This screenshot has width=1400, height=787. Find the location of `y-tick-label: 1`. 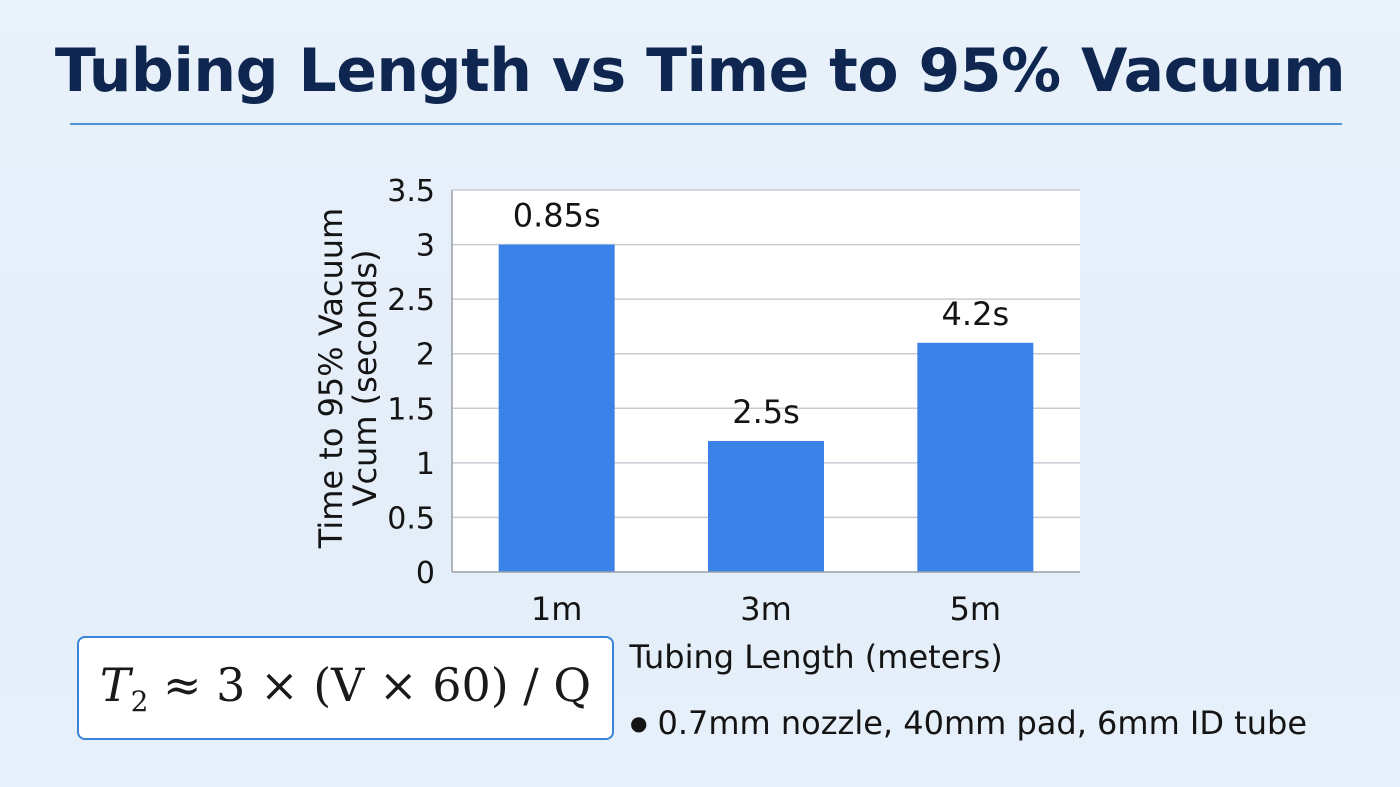

y-tick-label: 1 is located at coordinates (425, 464).